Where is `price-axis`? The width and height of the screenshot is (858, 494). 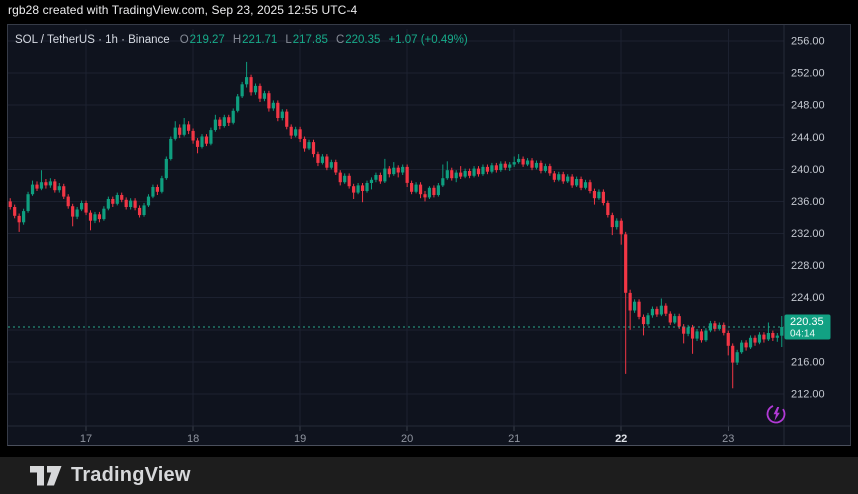
price-axis is located at coordinates (817, 235).